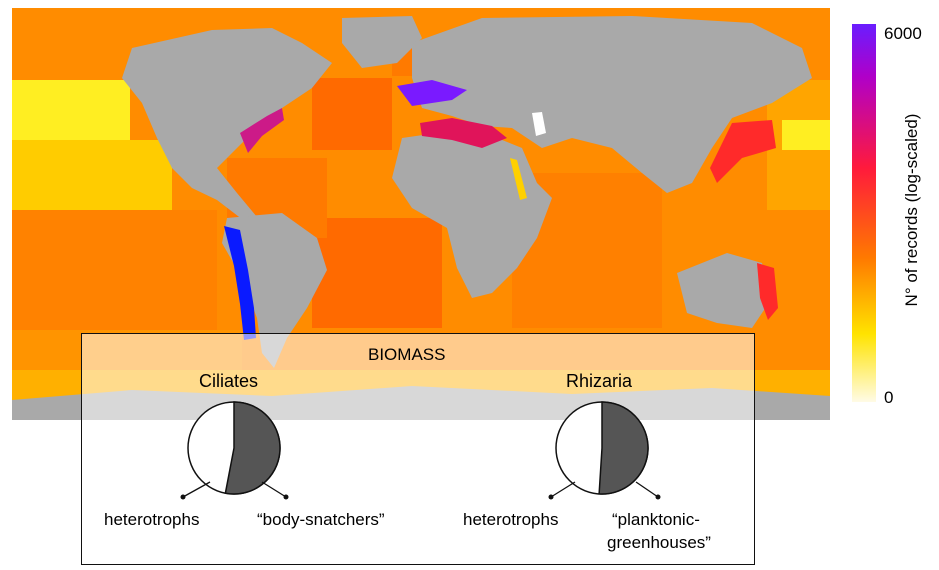 This screenshot has height=570, width=939. I want to click on region-chile-coast, so click(240, 283).